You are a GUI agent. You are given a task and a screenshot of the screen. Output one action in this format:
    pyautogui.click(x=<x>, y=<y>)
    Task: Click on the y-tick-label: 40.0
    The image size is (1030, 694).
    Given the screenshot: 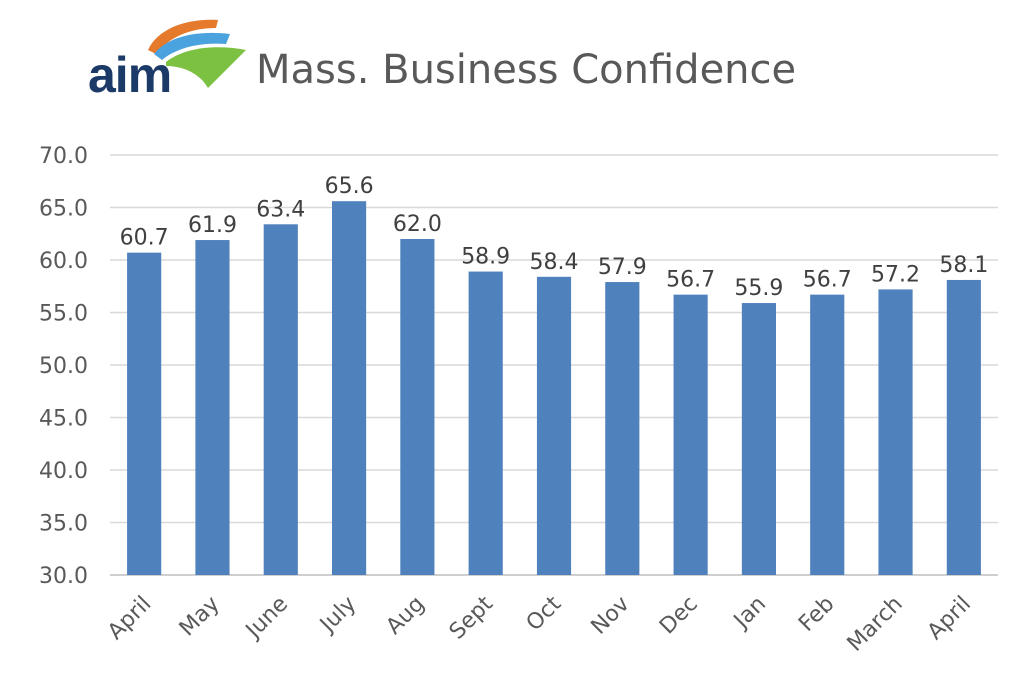 What is the action you would take?
    pyautogui.click(x=63, y=471)
    